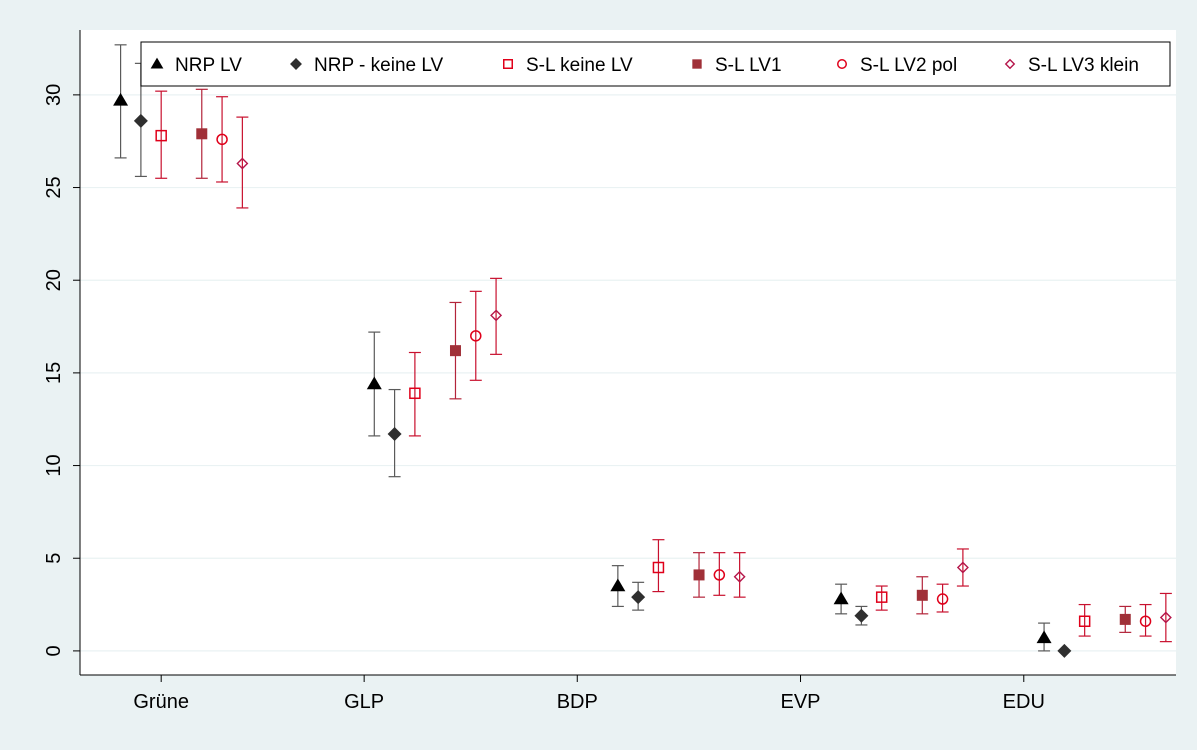 Image resolution: width=1197 pixels, height=750 pixels. I want to click on legend-label-1: NRP - keine LV, so click(379, 65).